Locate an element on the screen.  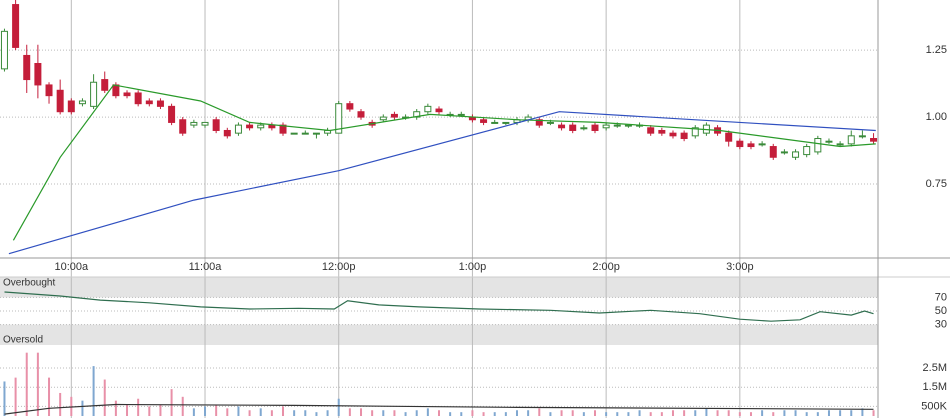
y-tick-label: 0.75 is located at coordinates (936, 184).